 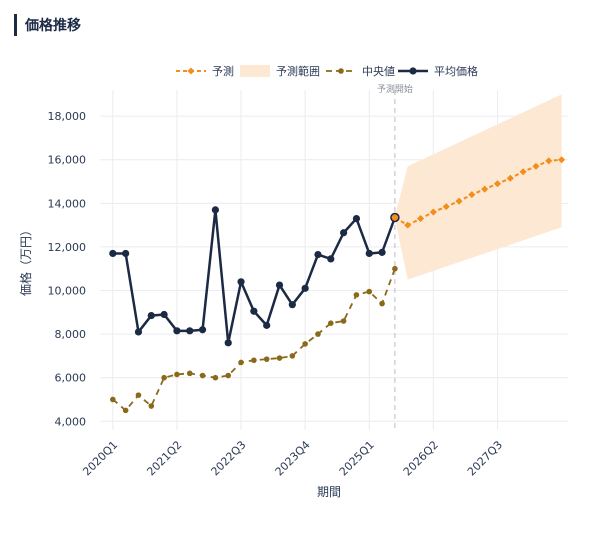 What do you see at coordinates (100, 458) in the screenshot?
I see `x-tick-label: 2020Q1` at bounding box center [100, 458].